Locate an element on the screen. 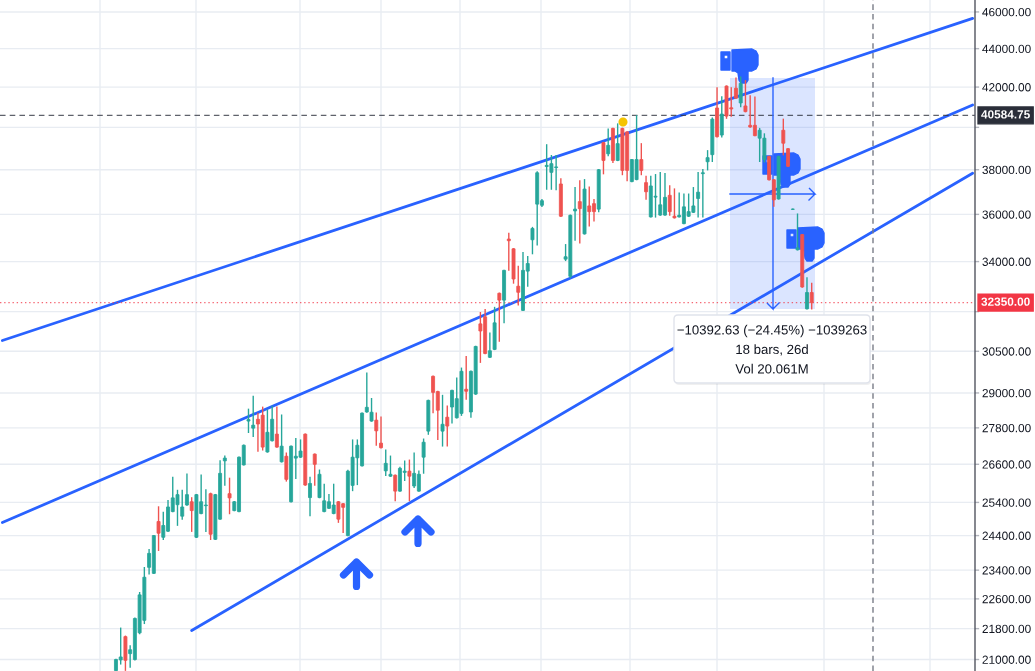 This screenshot has height=671, width=1035. annotation: Vol 20.061M is located at coordinates (771, 368).